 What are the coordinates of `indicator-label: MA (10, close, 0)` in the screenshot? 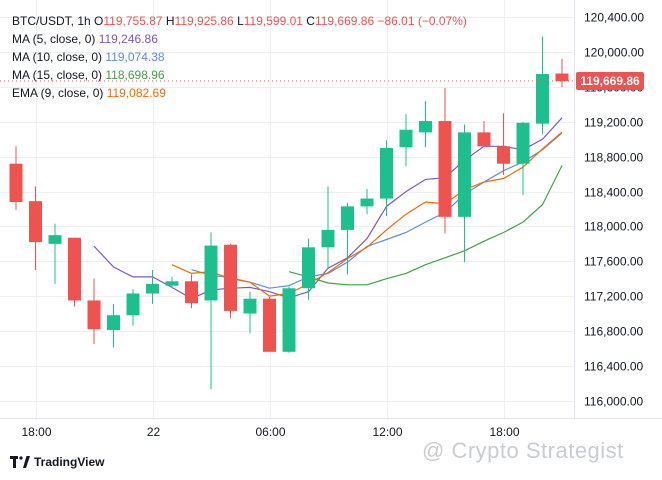 It's located at (57, 57).